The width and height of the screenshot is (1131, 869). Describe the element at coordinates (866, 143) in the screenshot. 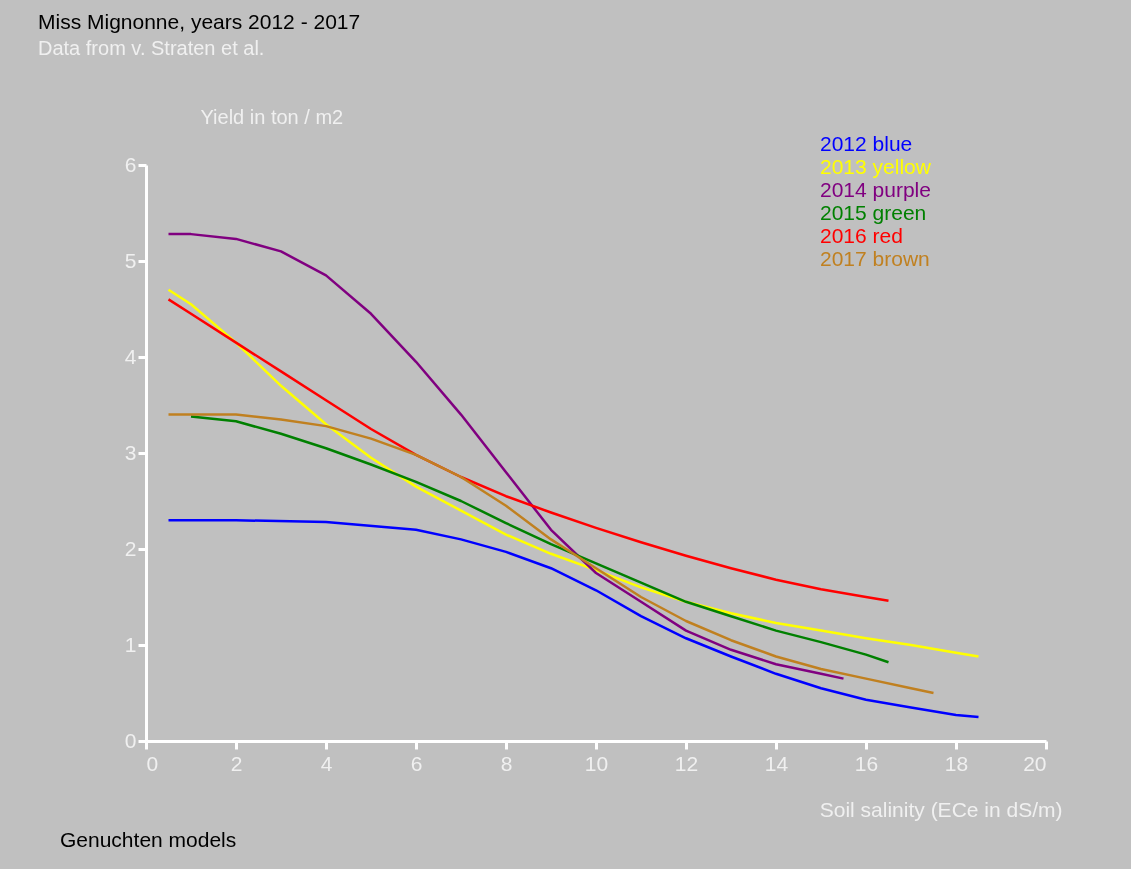

I see `text: 2012 blue` at that location.